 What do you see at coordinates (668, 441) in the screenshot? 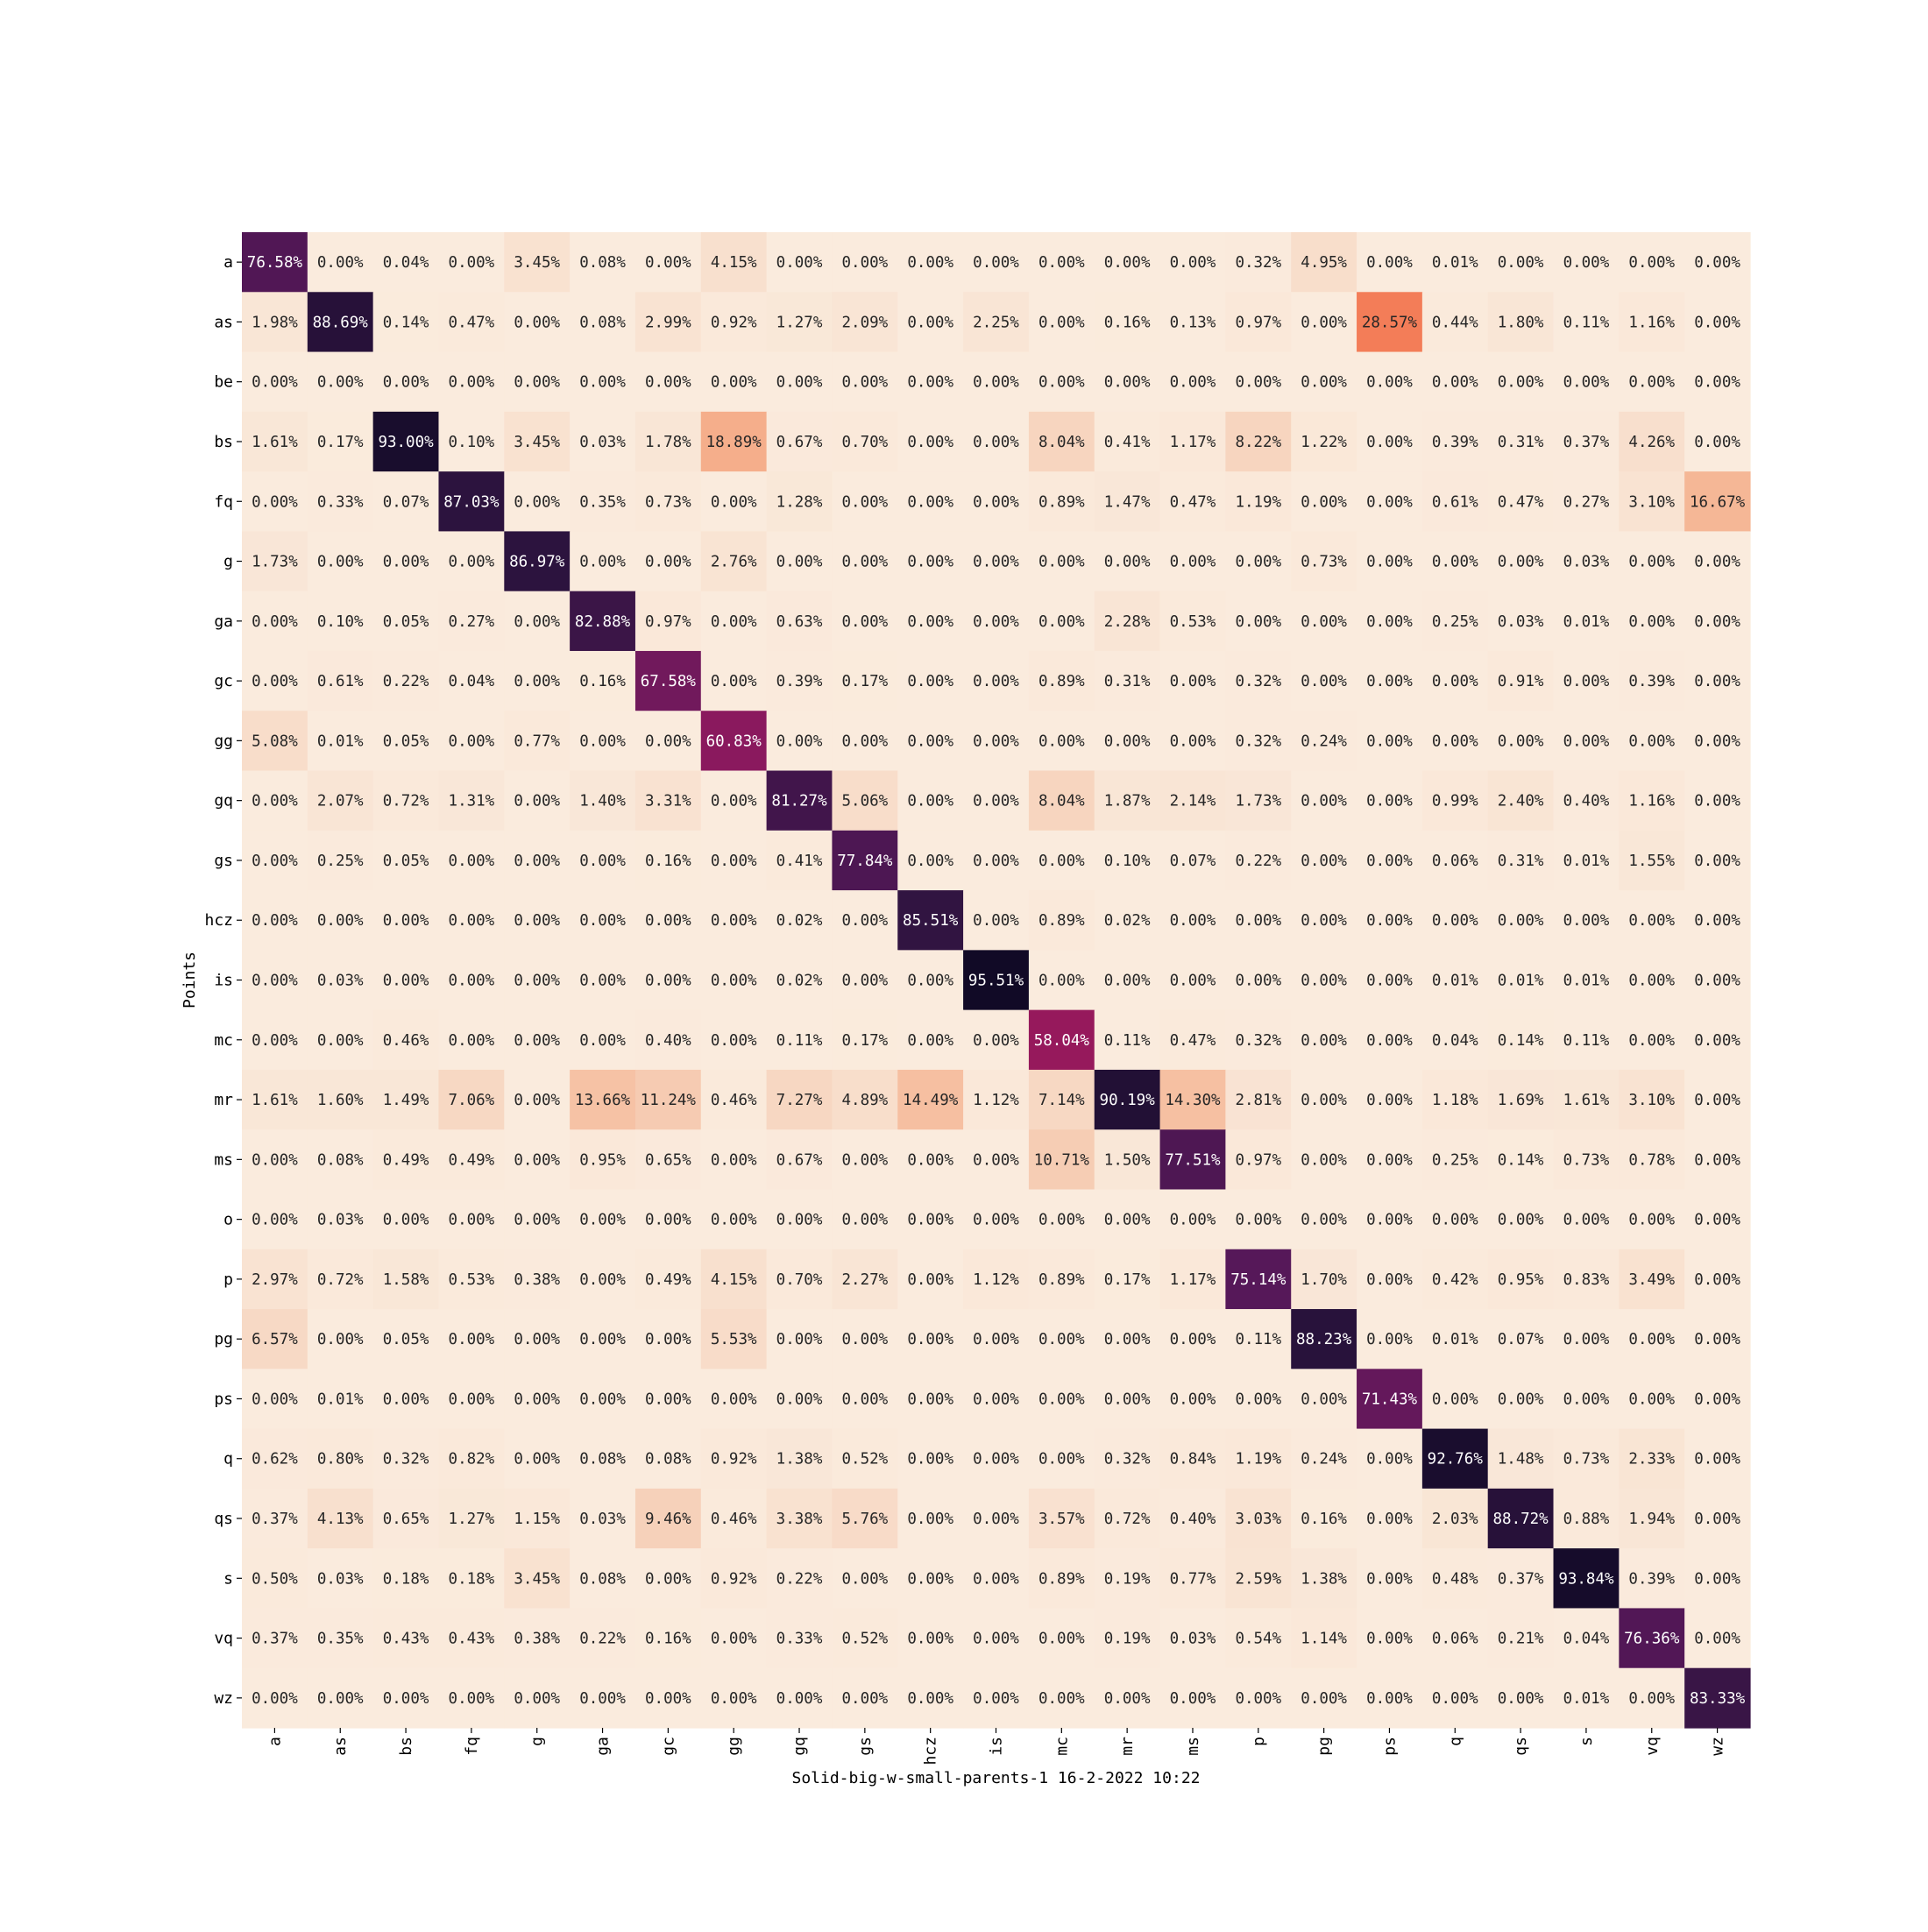
I see `heatmap-cell-bs-gc` at bounding box center [668, 441].